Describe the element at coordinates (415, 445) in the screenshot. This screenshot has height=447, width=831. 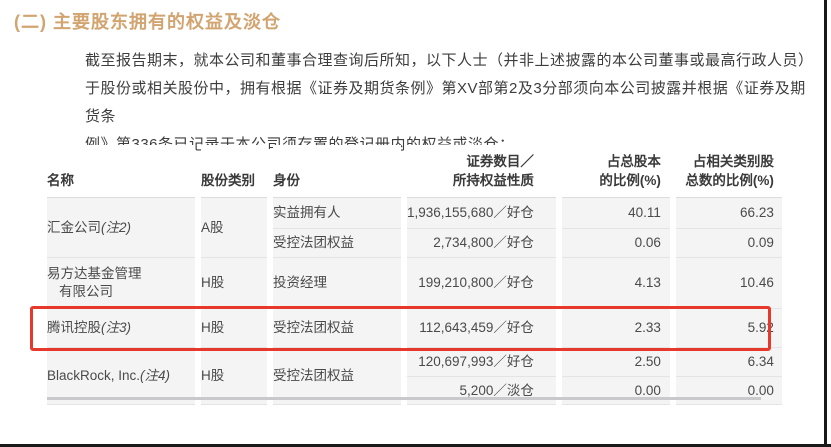
I see `page-border-bottom` at that location.